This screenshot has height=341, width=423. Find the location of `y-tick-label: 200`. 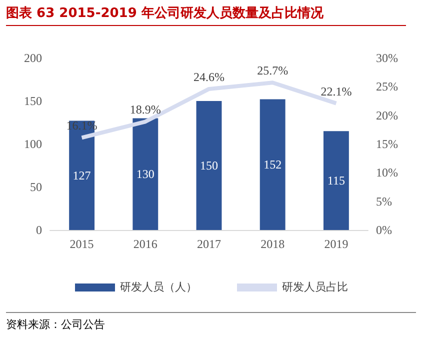

y-tick-label: 200 is located at coordinates (33, 58).